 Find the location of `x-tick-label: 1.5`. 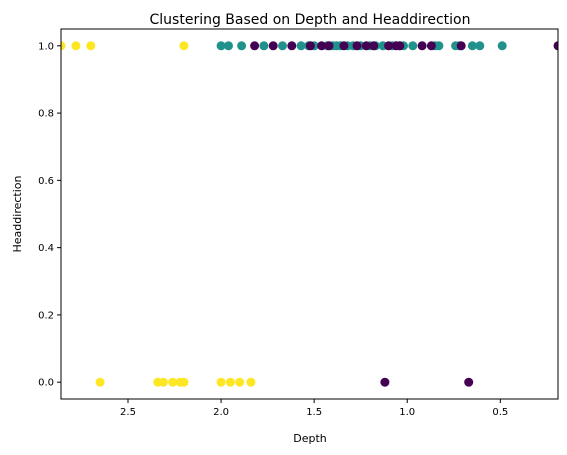

x-tick-label: 1.5 is located at coordinates (314, 412).